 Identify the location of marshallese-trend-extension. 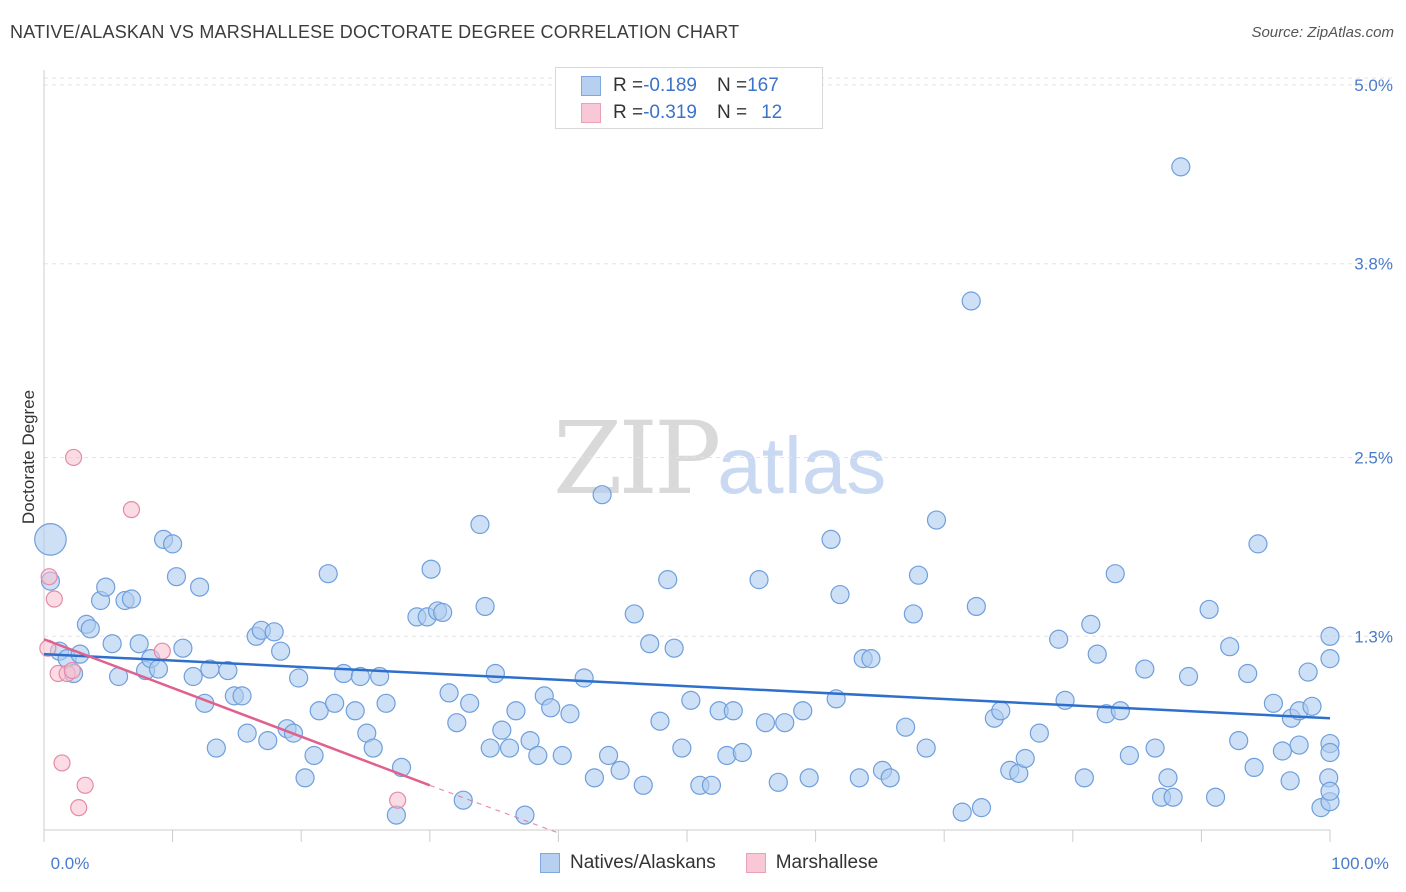
(494, 809).